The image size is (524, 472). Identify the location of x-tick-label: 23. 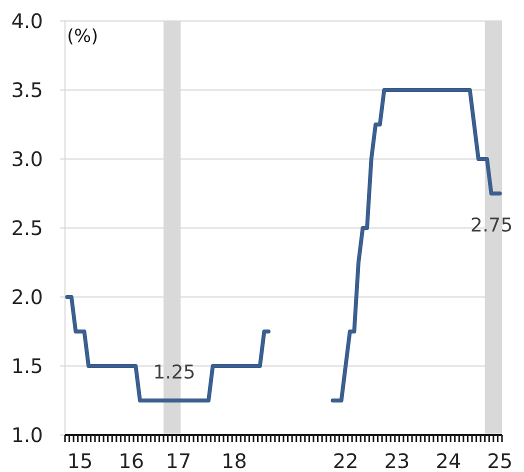
(397, 460).